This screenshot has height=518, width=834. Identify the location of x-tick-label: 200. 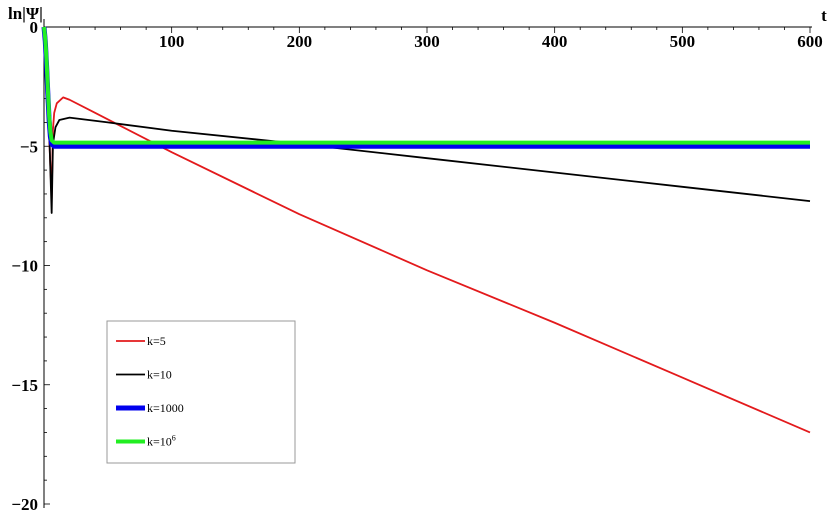
(300, 41).